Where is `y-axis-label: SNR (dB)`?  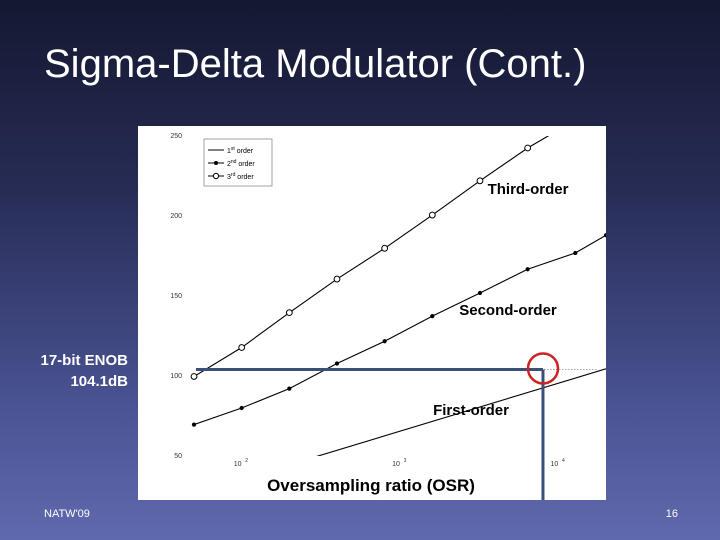 y-axis-label: SNR (dB) is located at coordinates (154, 300).